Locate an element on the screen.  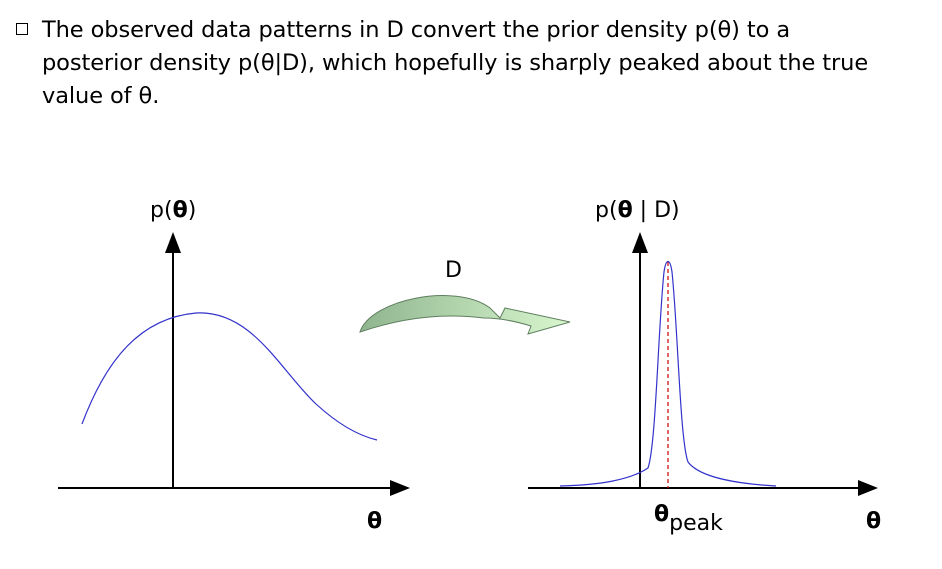
prior-xlabel: θ is located at coordinates (374, 521).